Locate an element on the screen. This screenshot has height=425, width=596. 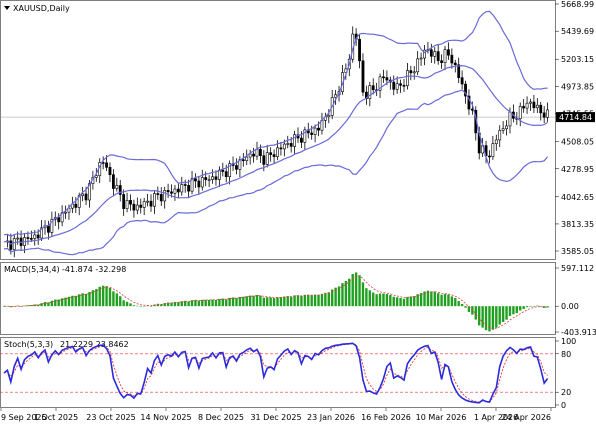
menu-triangle-icon is located at coordinates (7, 8).